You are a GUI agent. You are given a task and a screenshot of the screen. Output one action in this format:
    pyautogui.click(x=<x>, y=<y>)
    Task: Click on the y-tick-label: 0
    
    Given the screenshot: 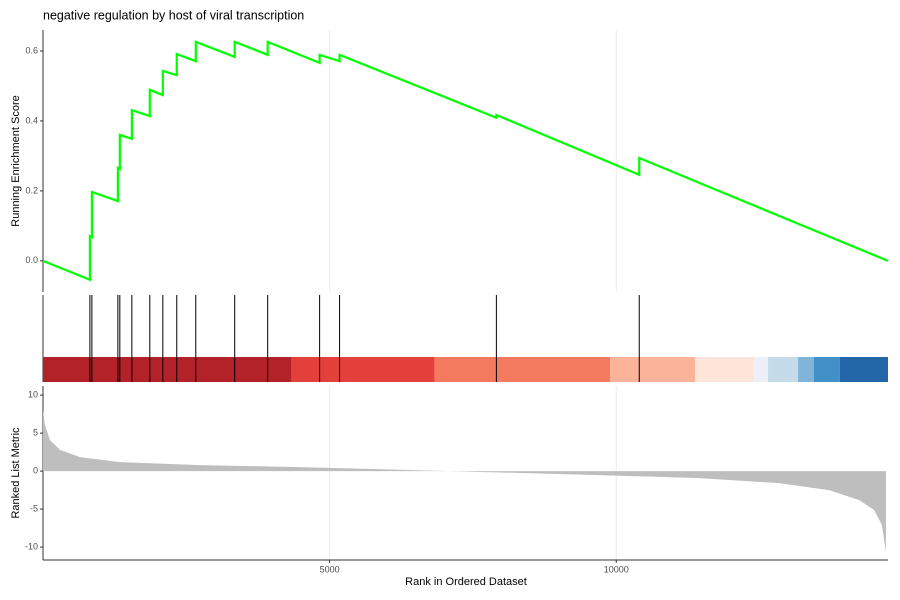 What is the action you would take?
    pyautogui.click(x=35, y=470)
    